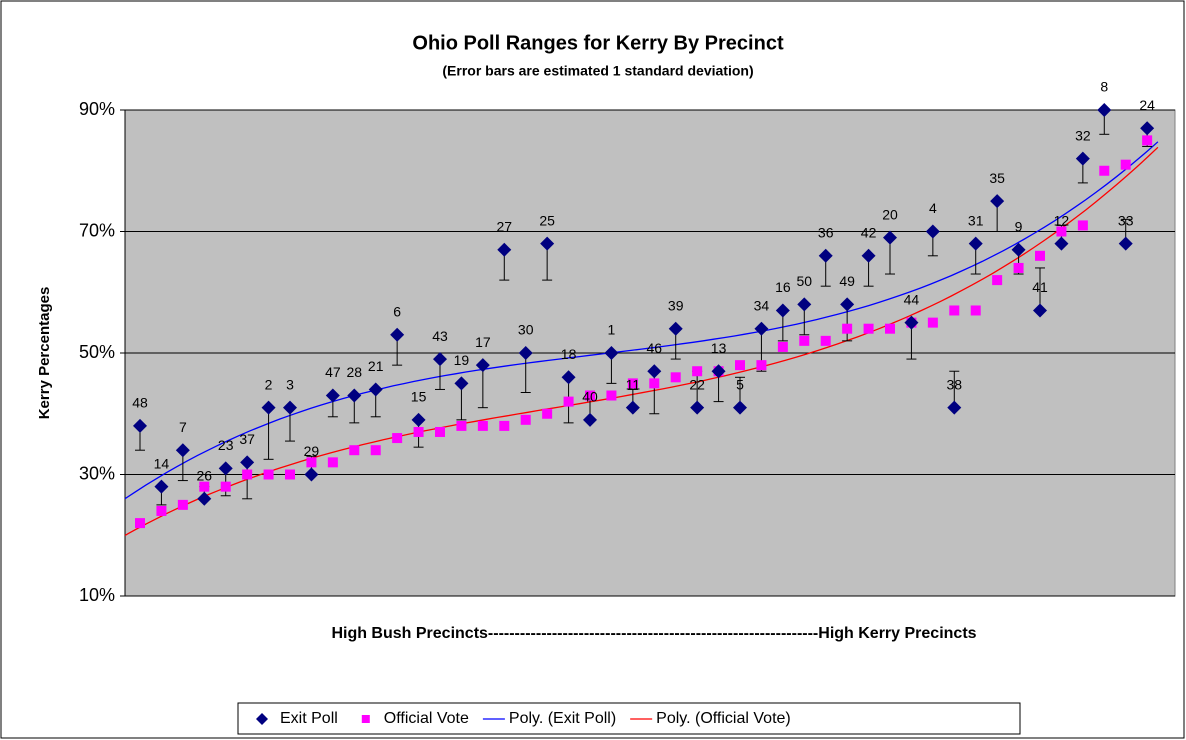 This screenshot has height=740, width=1186. I want to click on legend-label: Exit Poll, so click(309, 718).